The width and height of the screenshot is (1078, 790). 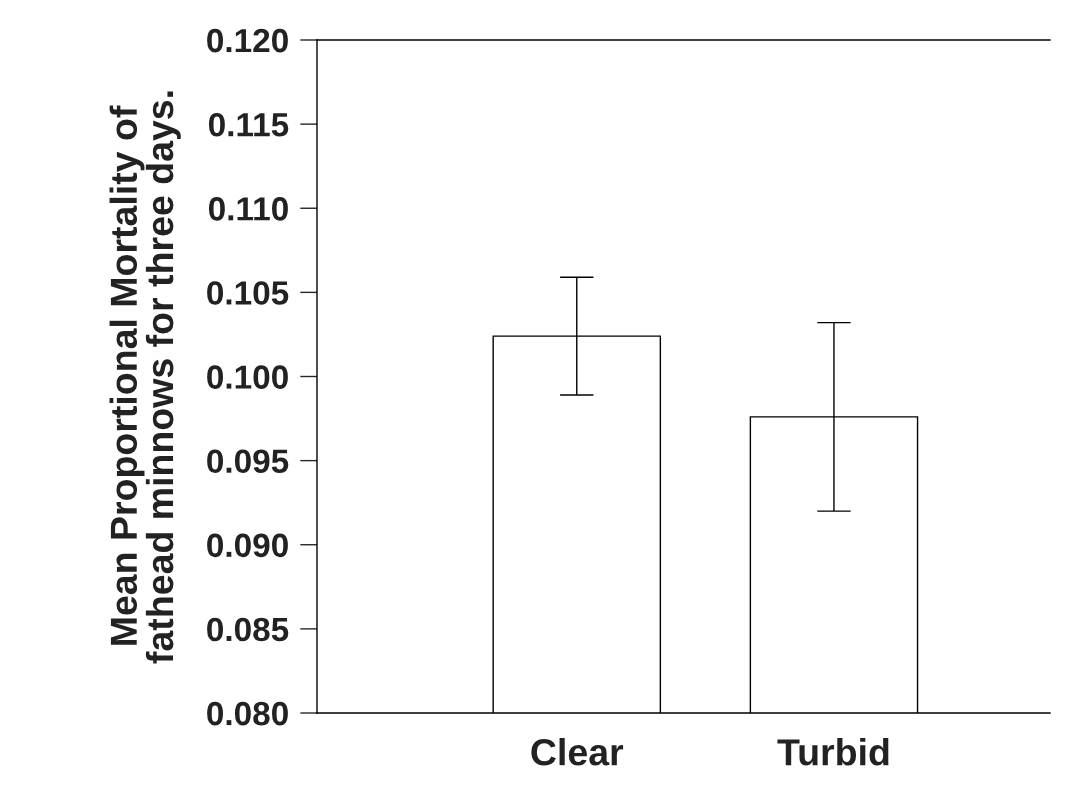 I want to click on y-tick-label: 0.120, so click(x=247, y=40).